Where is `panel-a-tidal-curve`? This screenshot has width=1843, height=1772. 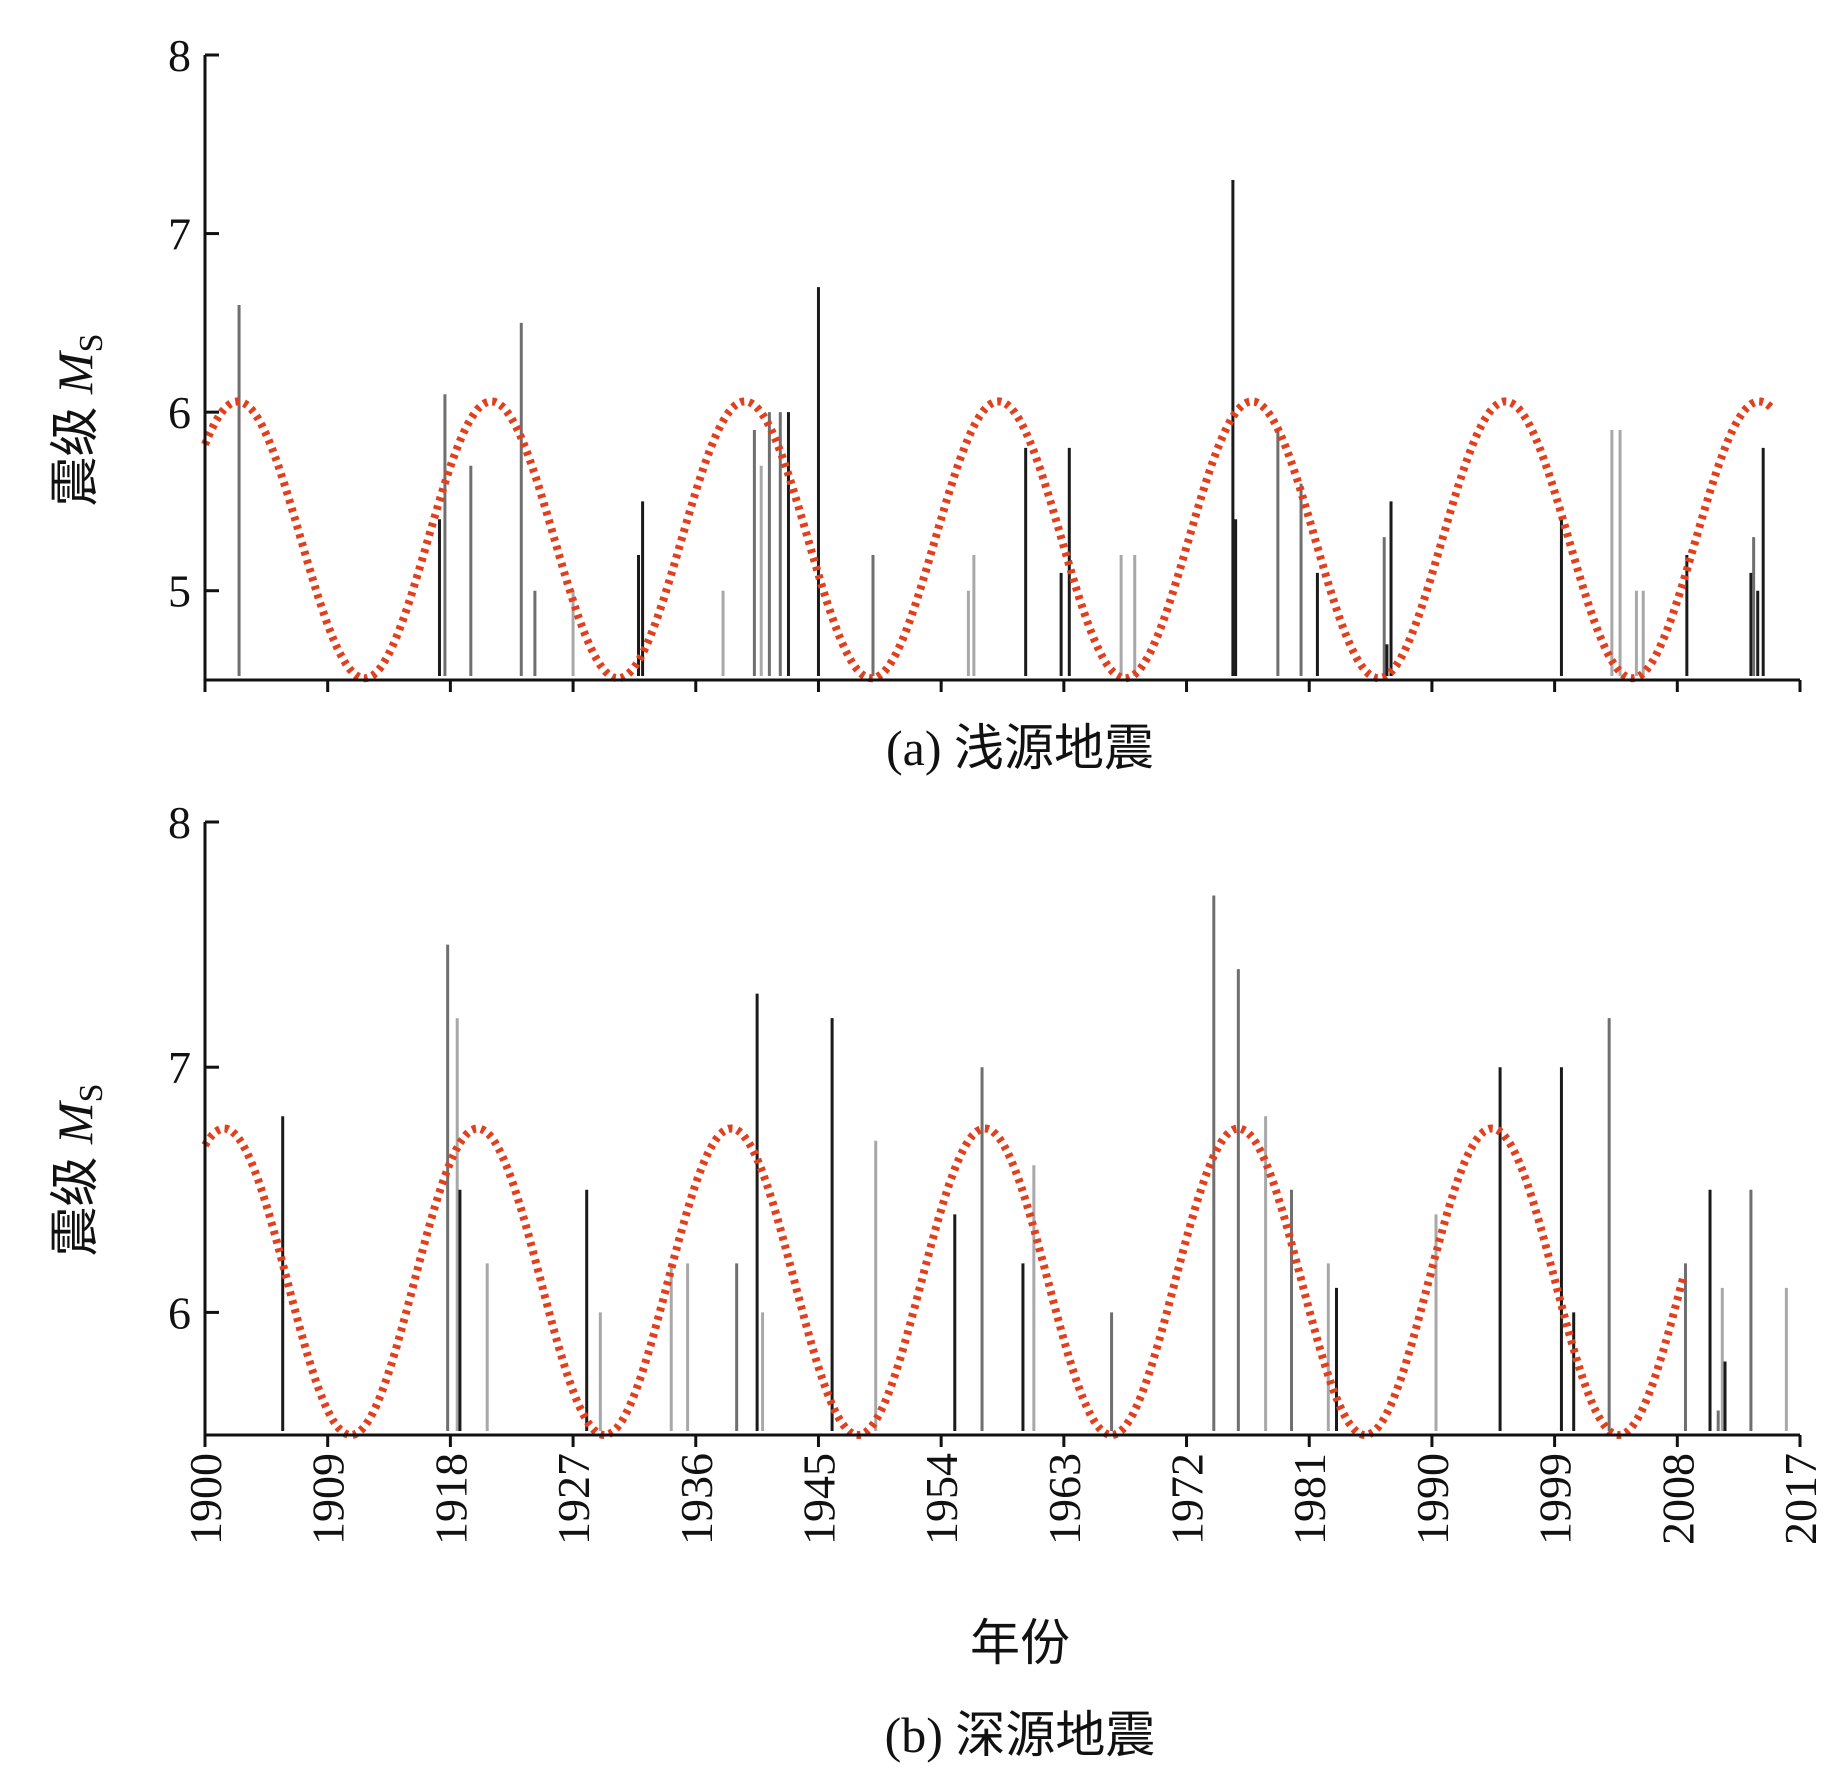
panel-a-tidal-curve is located at coordinates (988, 540).